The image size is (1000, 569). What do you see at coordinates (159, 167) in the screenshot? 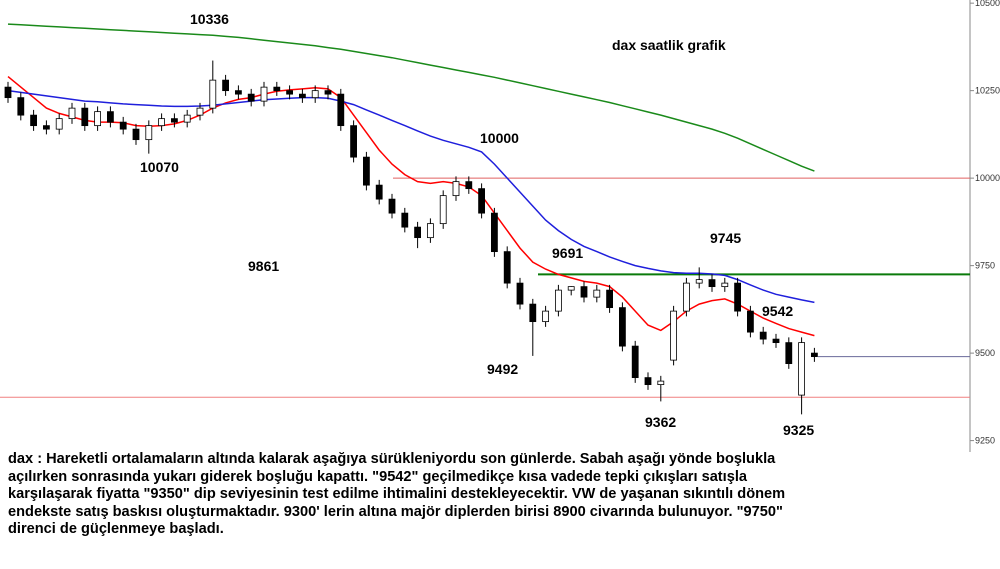
I see `annotation: 10070` at bounding box center [159, 167].